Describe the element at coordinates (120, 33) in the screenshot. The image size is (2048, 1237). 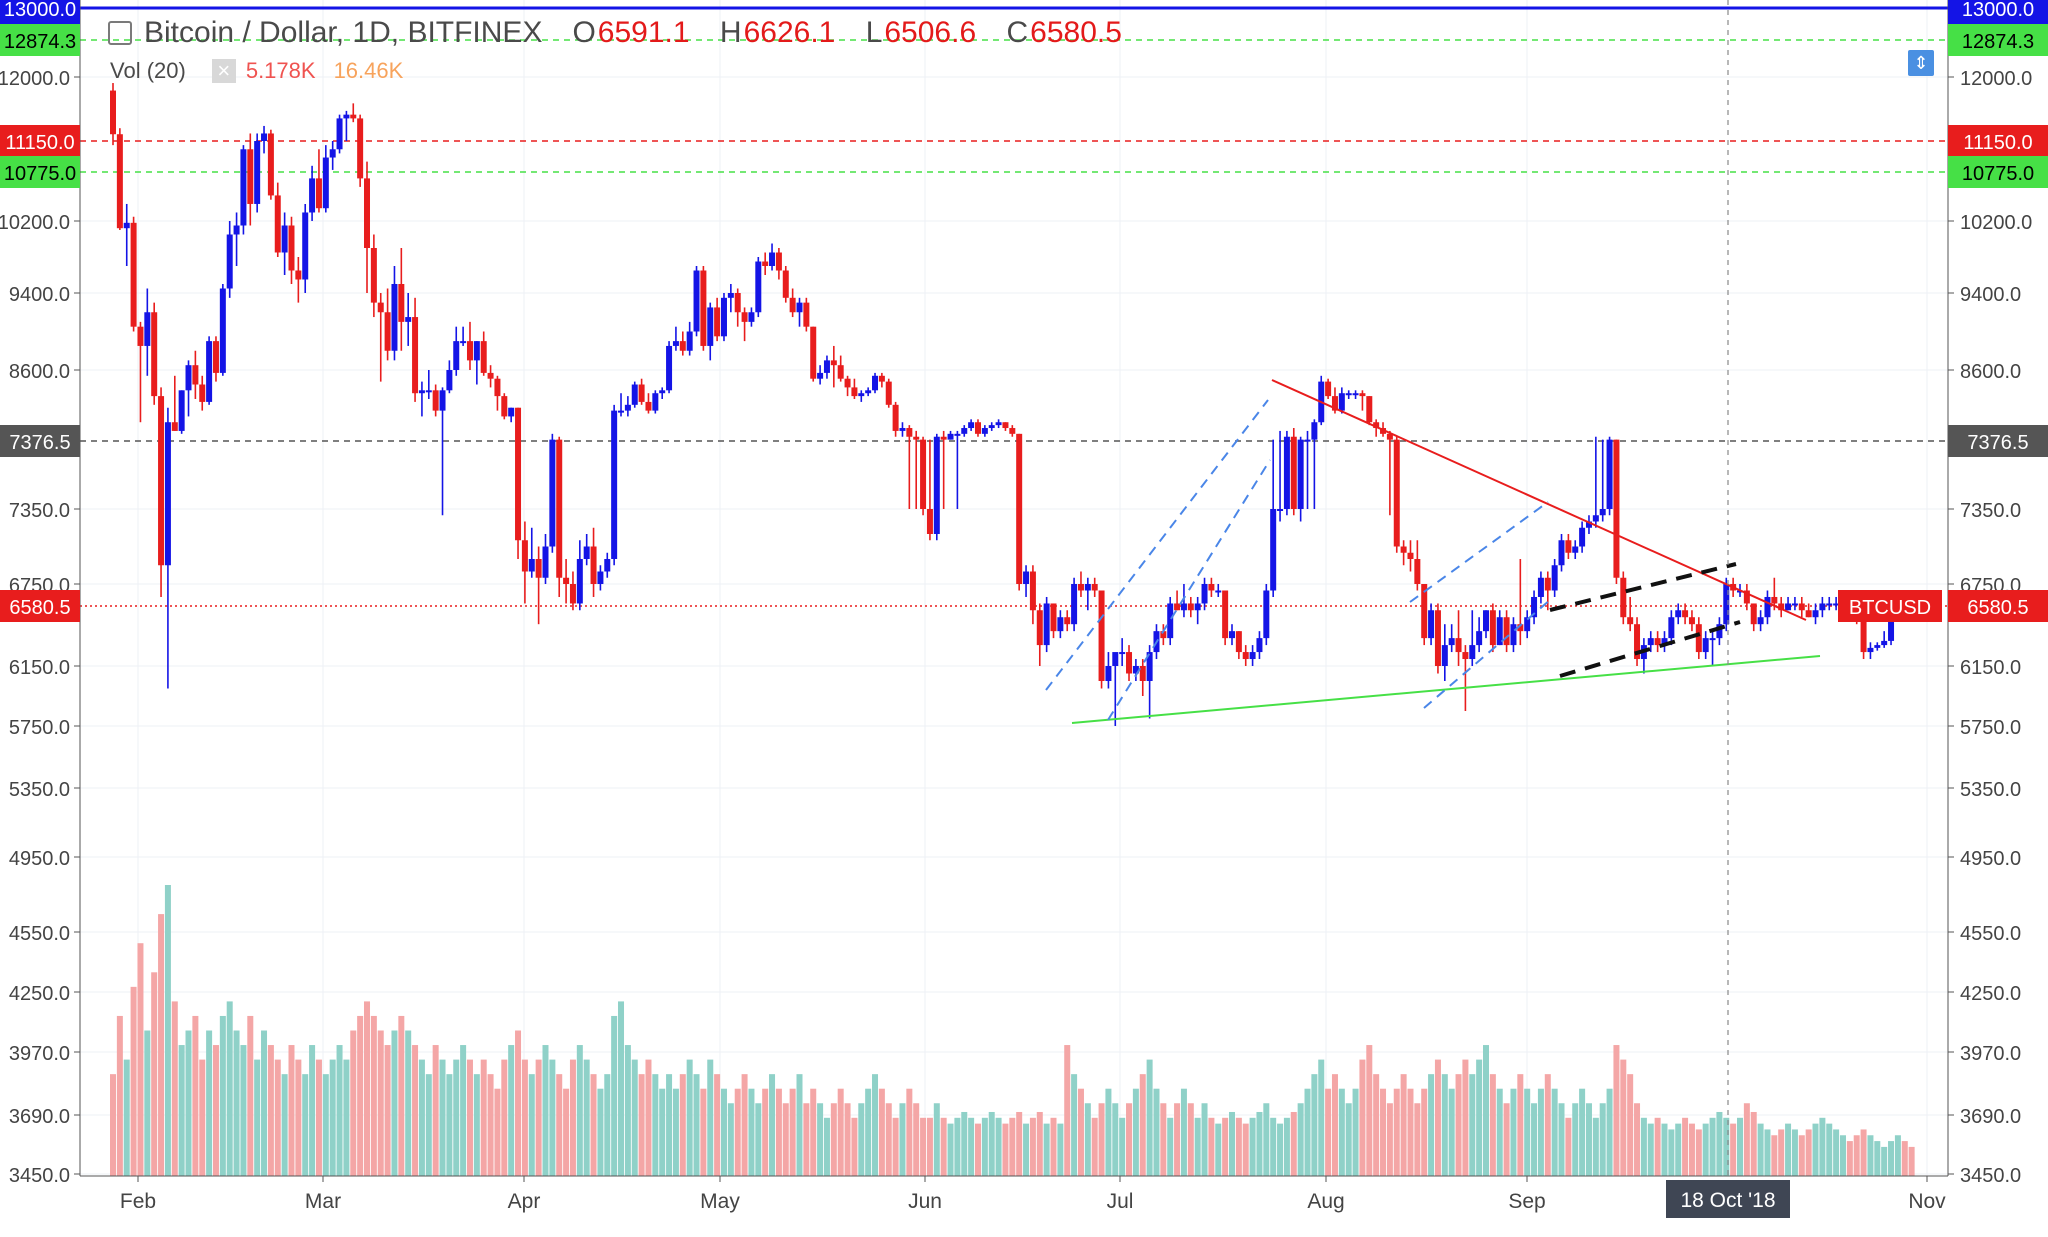
I see `symbol-checkbox-icon` at that location.